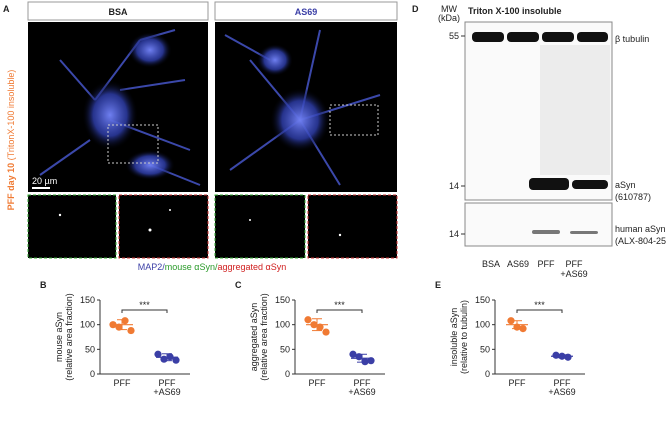  What do you see at coordinates (191, 267) in the screenshot?
I see `caption-part: mouse αSyn/` at bounding box center [191, 267].